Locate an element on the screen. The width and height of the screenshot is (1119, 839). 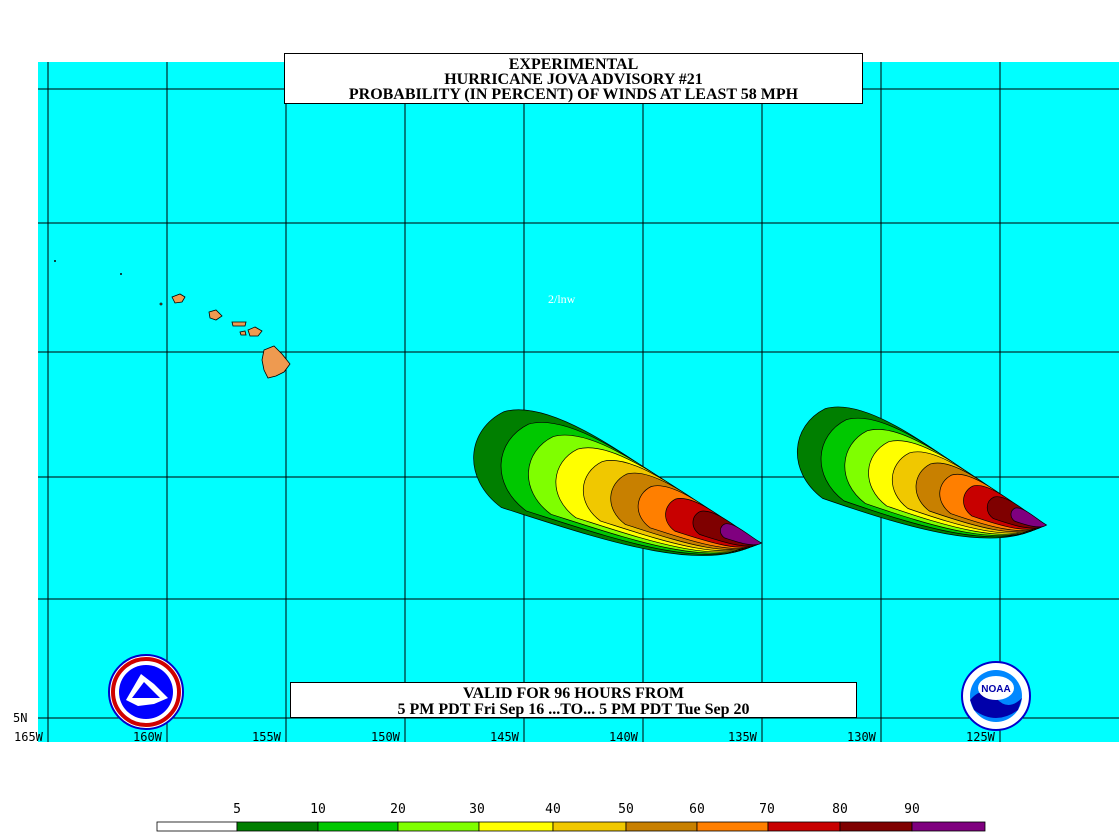
legend-label: 50 is located at coordinates (626, 809).